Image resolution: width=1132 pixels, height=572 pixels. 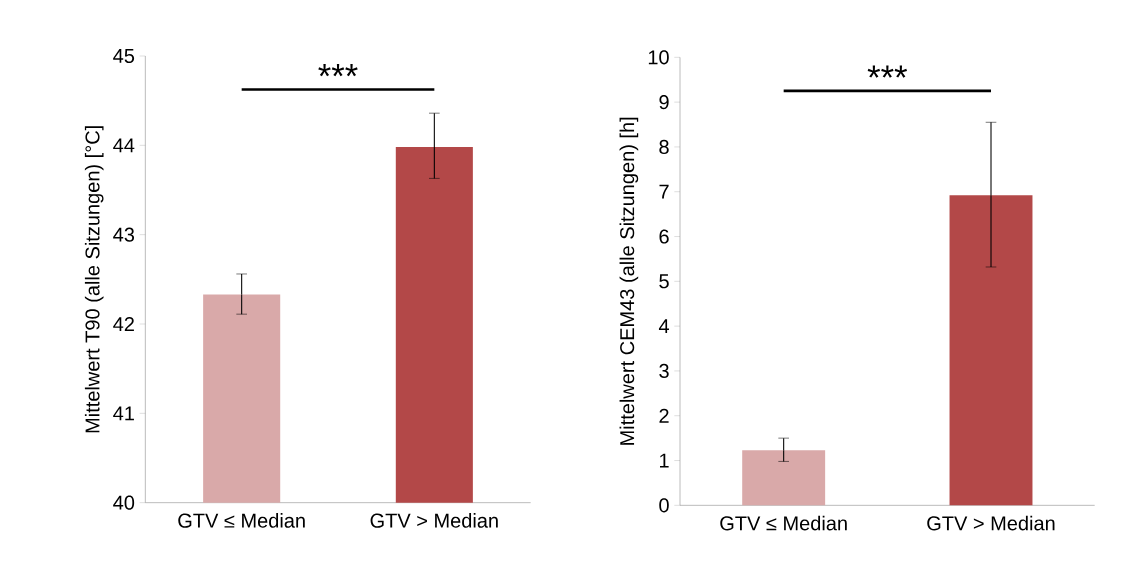 What do you see at coordinates (124, 145) in the screenshot?
I see `y-tick-label: 44` at bounding box center [124, 145].